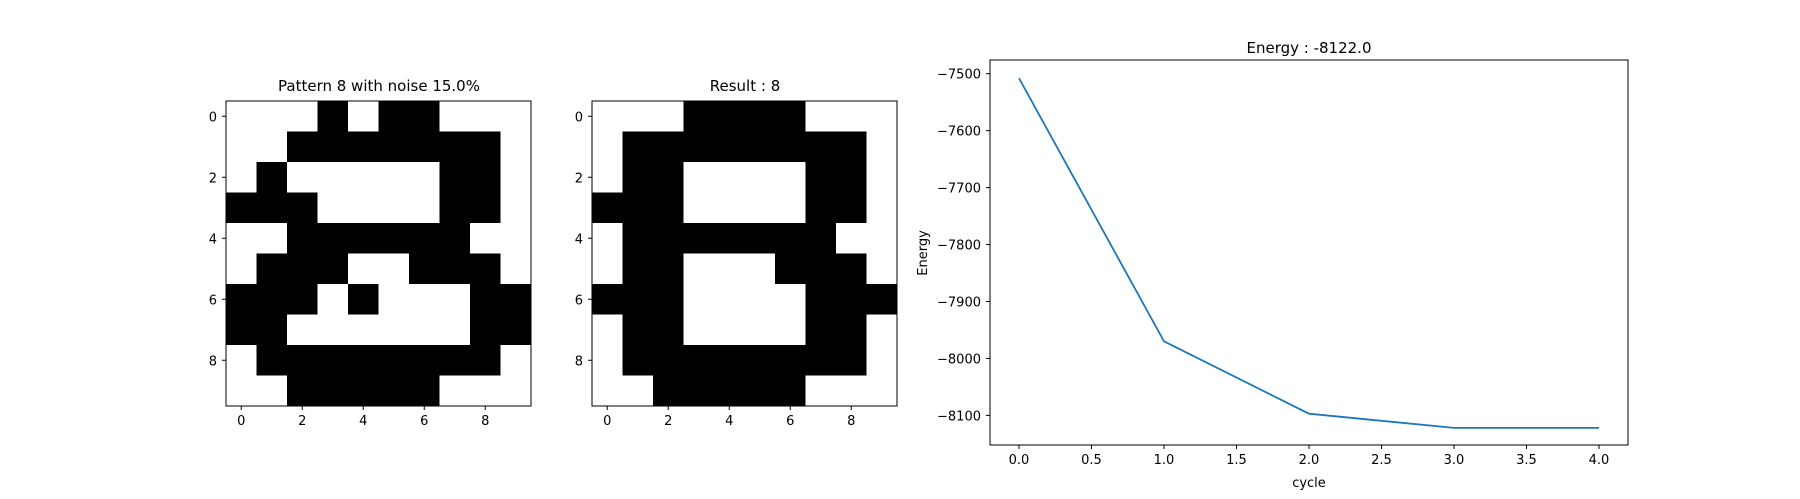 This screenshot has height=499, width=1800. I want to click on energy-x-tick-label-8: 4.0, so click(1599, 460).